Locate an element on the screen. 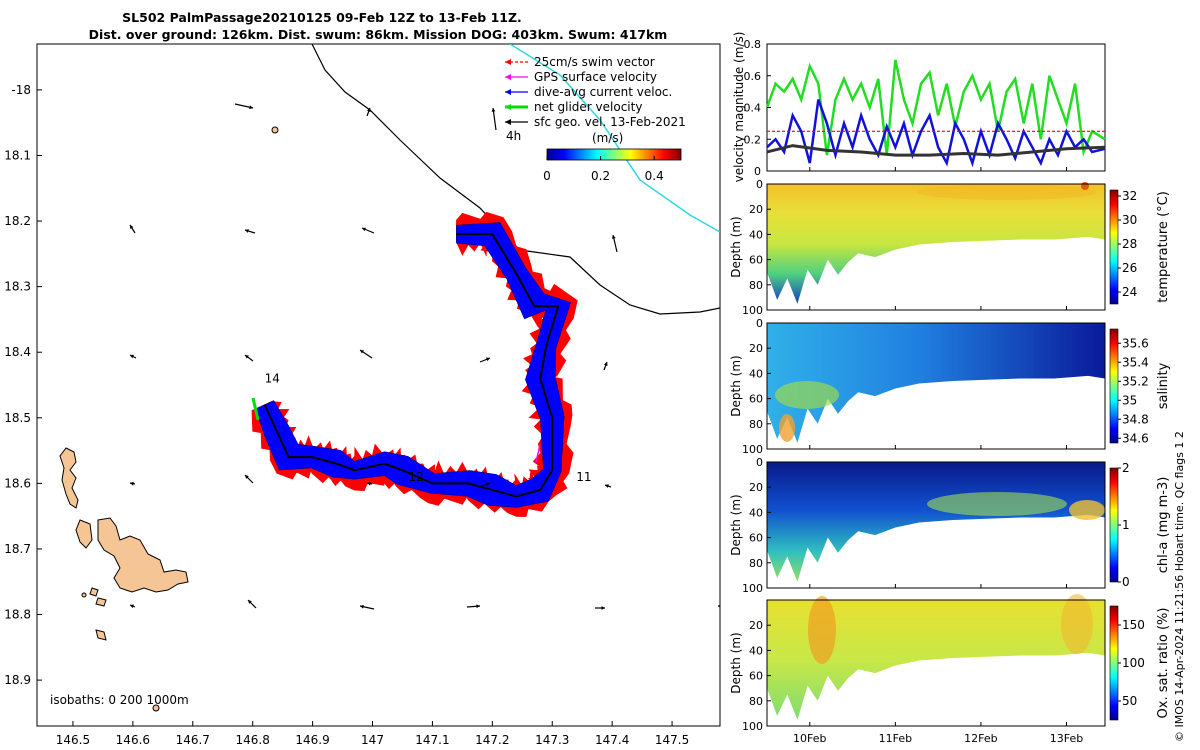 The width and height of the screenshot is (1200, 750). heatmap-colorbar-tick-label: 150 is located at coordinates (1133, 625).